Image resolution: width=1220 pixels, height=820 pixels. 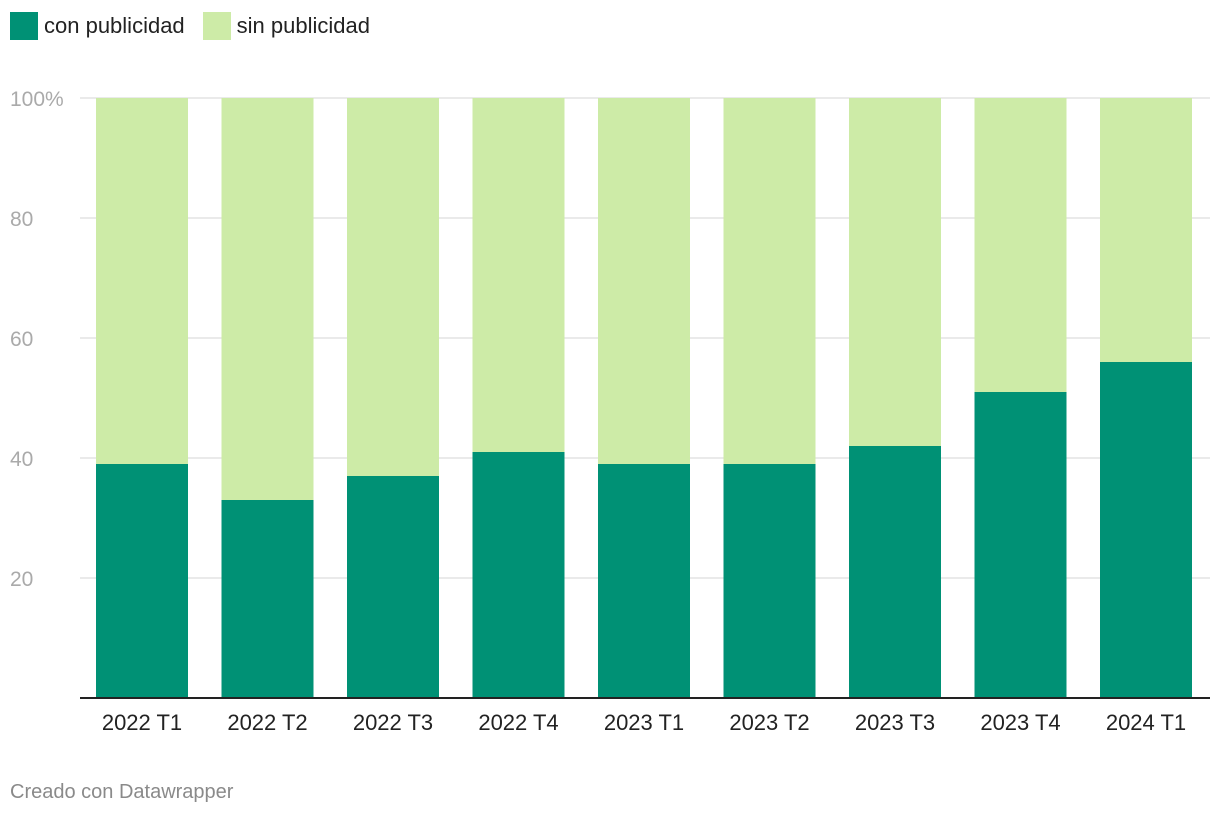 What do you see at coordinates (142, 722) in the screenshot?
I see `x-tick-label: 2022 T1` at bounding box center [142, 722].